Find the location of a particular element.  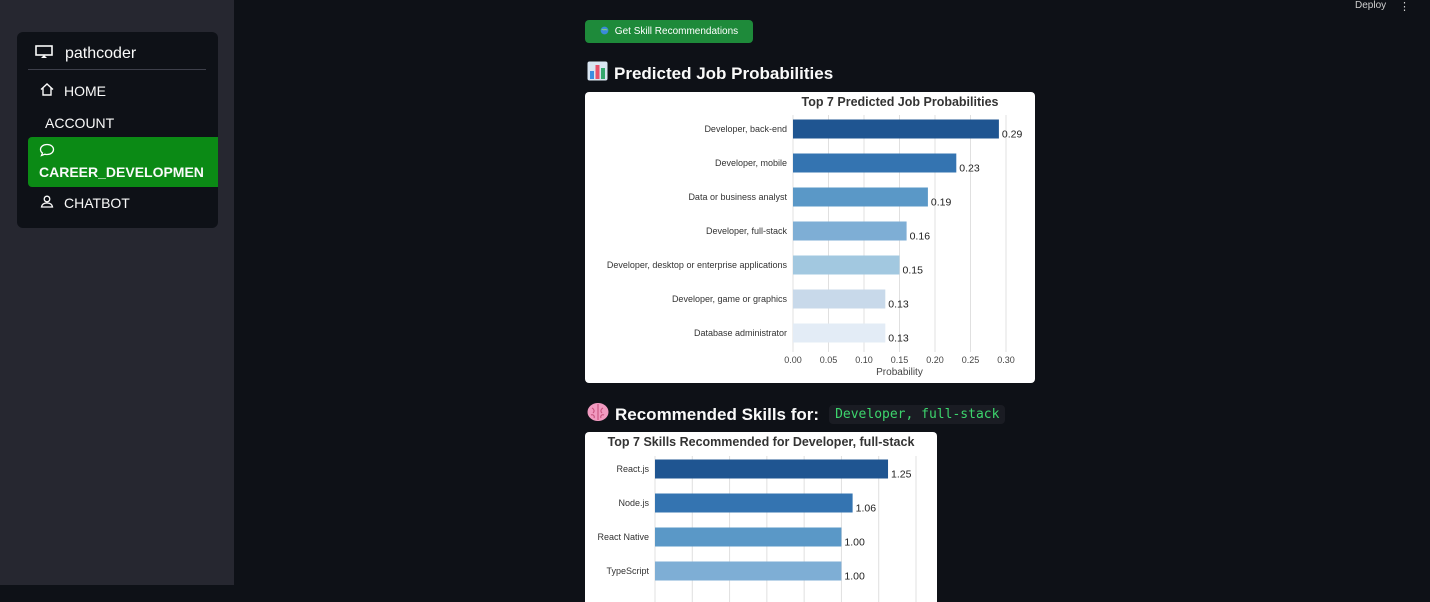

tick-label: 0.05 is located at coordinates (829, 360).